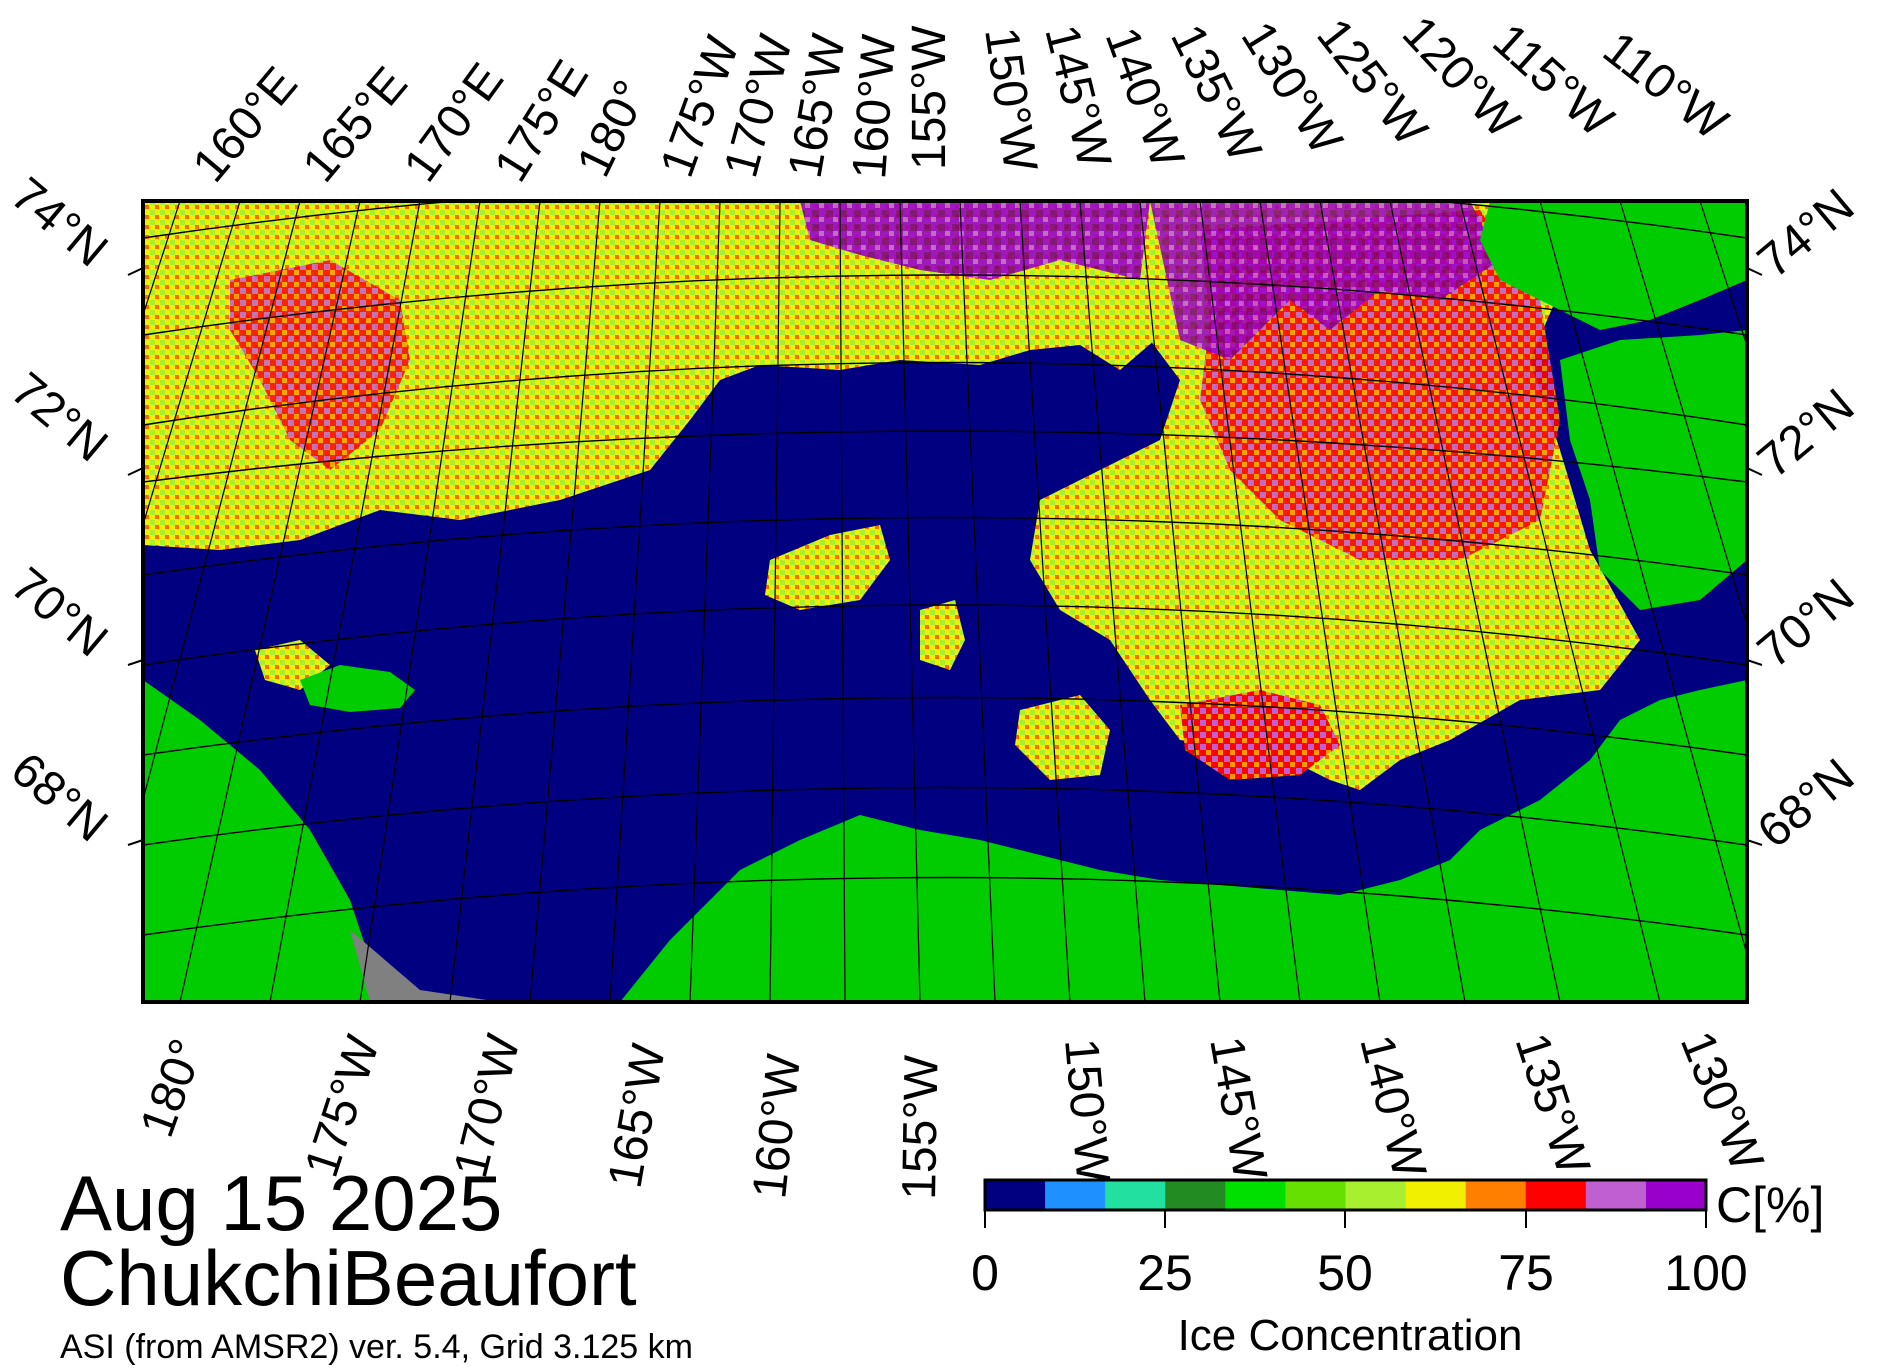  What do you see at coordinates (1770, 1205) in the screenshot?
I see `colorbar-unit: C[%]` at bounding box center [1770, 1205].